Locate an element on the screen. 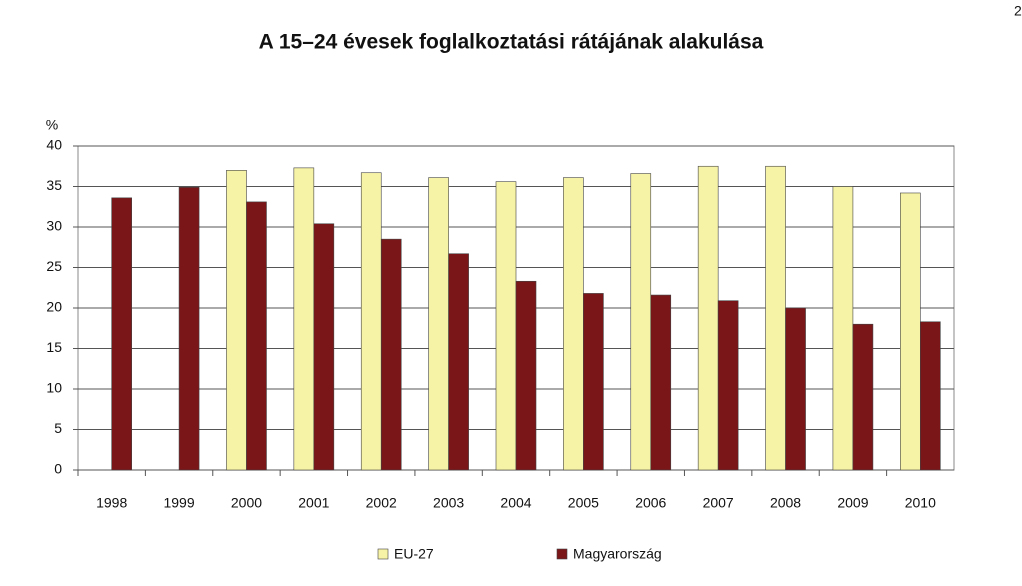 The height and width of the screenshot is (586, 1022). y-tick-label: 40 is located at coordinates (54, 145).